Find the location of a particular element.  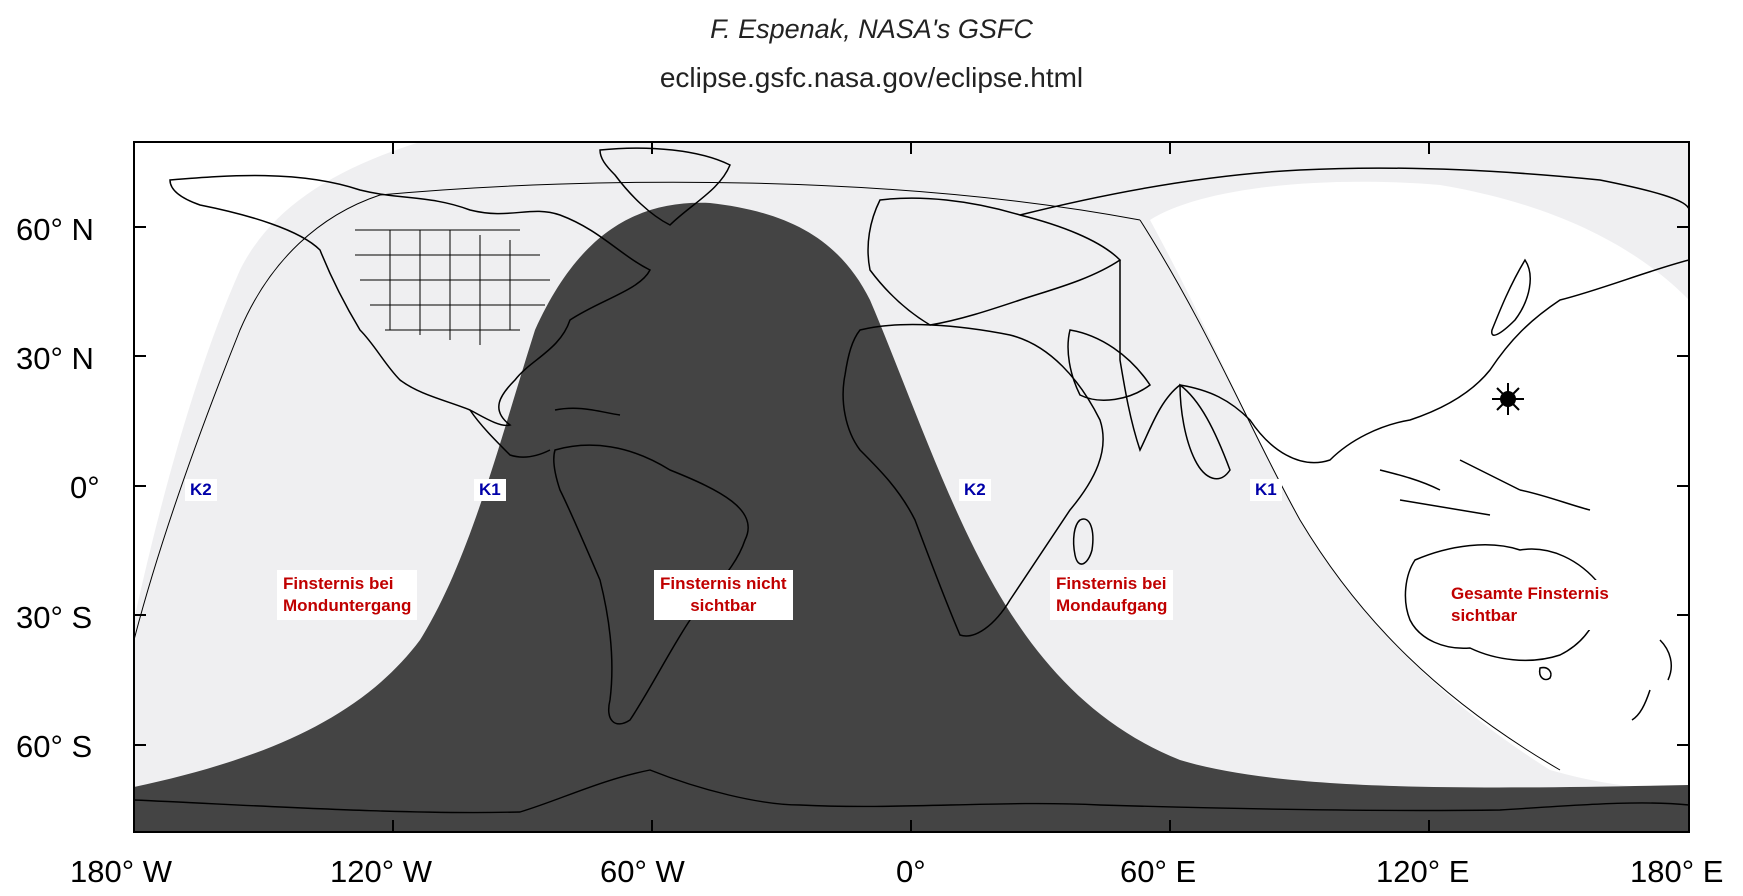

lon-label-0: 0° is located at coordinates (911, 871).